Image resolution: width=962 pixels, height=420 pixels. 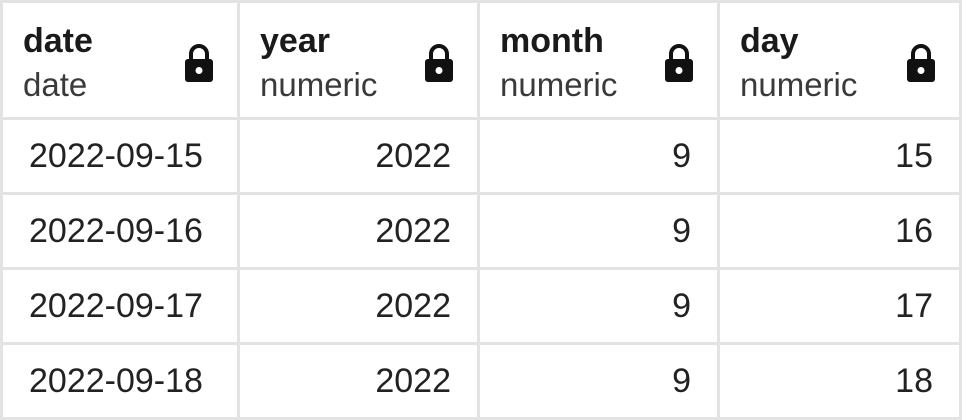 What do you see at coordinates (120, 307) in the screenshot?
I see `table-cell-date: 2022-09-17` at bounding box center [120, 307].